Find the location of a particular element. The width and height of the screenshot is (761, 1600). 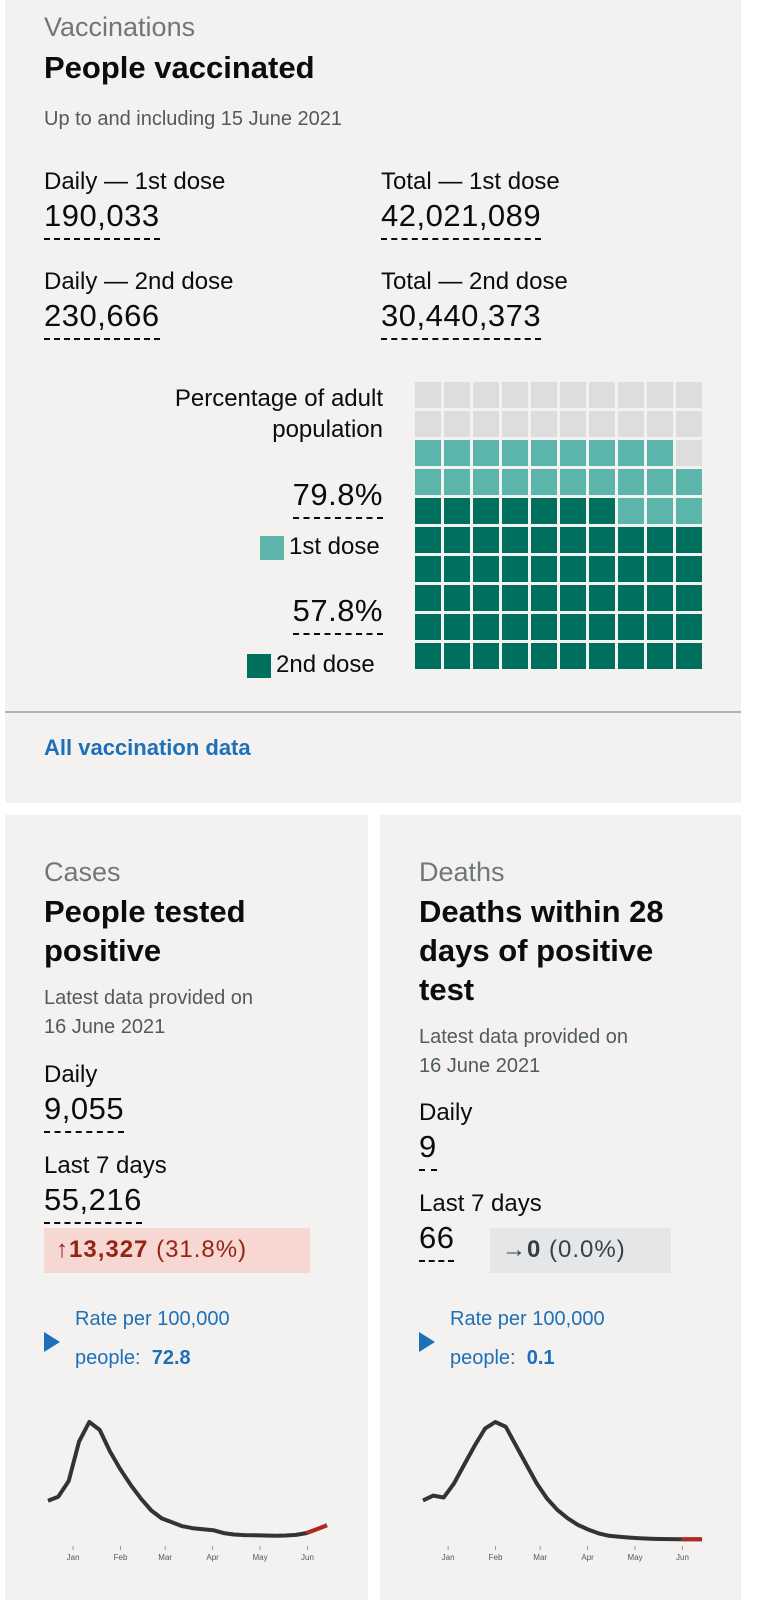

change-arrow: → is located at coordinates (514, 1249).